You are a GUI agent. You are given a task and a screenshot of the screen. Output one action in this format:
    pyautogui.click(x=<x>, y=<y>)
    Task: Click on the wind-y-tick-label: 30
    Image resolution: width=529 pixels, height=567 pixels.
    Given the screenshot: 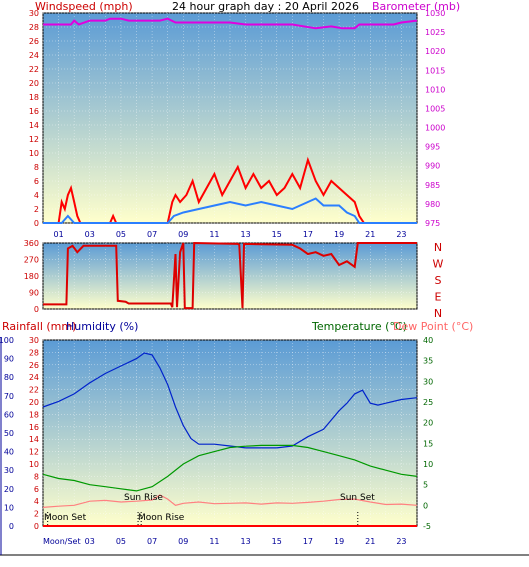 What is the action you would take?
    pyautogui.click(x=34, y=13)
    